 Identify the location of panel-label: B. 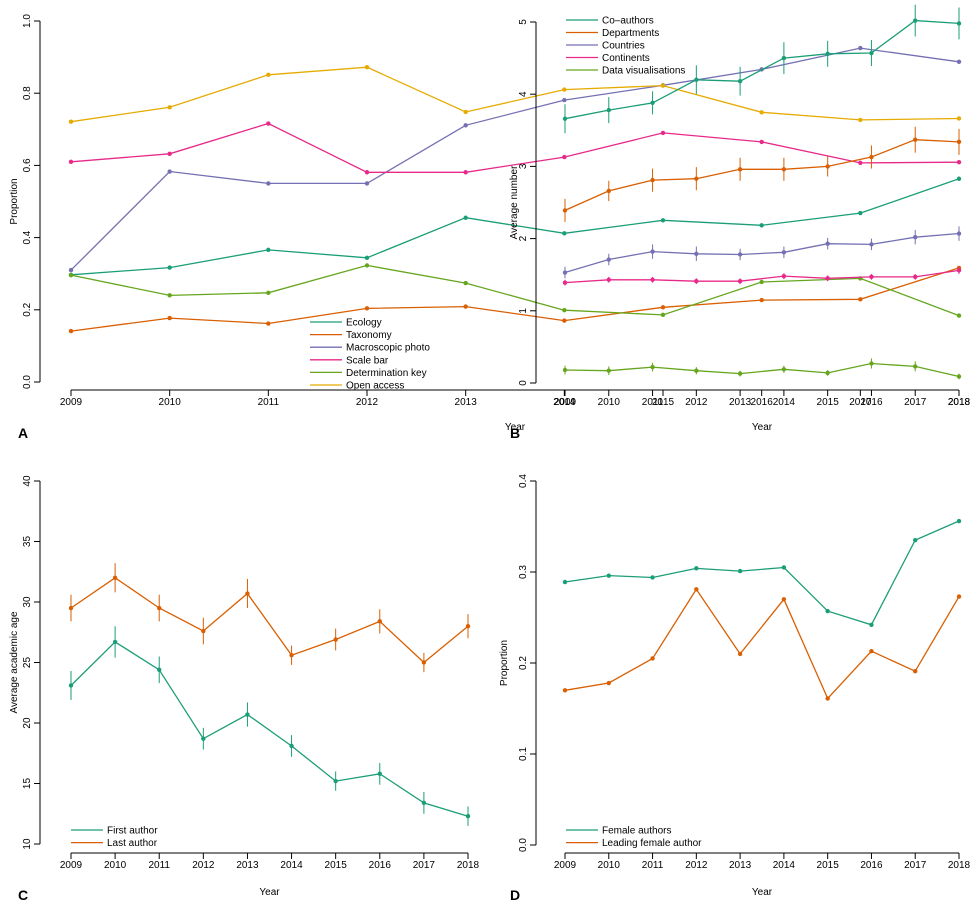
(515, 433).